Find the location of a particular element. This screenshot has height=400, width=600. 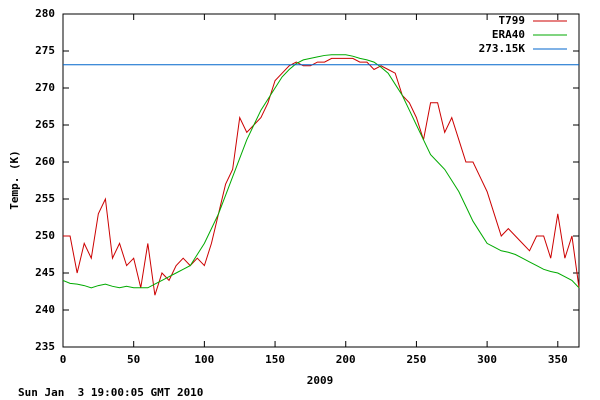

x-axis-label: 2009 is located at coordinates (320, 380).